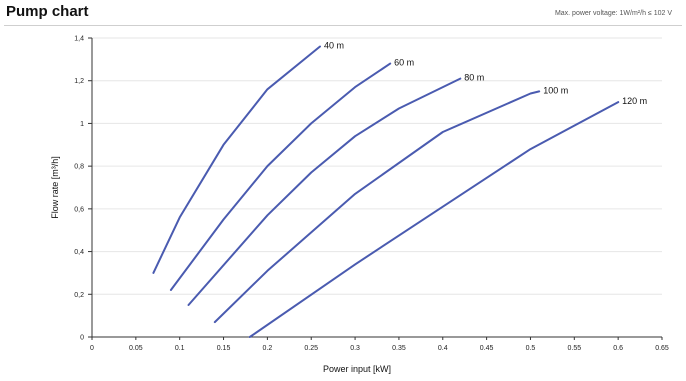  What do you see at coordinates (399, 348) in the screenshot?
I see `x-tick-label: 0.35` at bounding box center [399, 348].